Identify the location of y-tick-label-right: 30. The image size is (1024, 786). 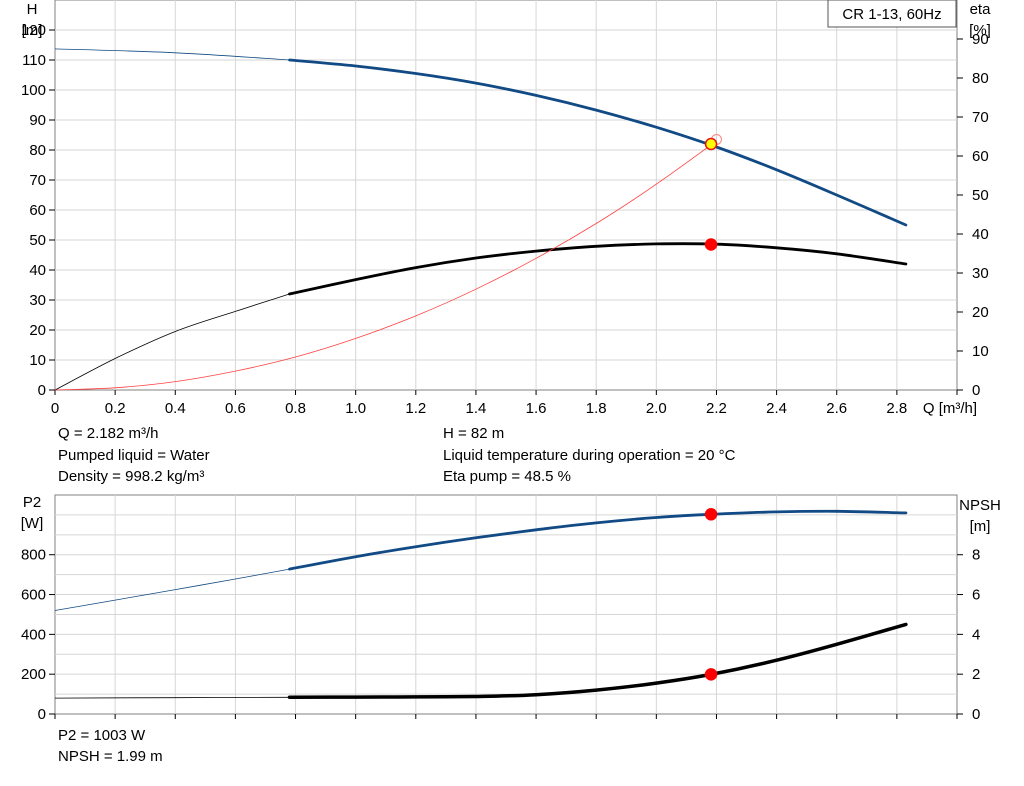
(980, 273).